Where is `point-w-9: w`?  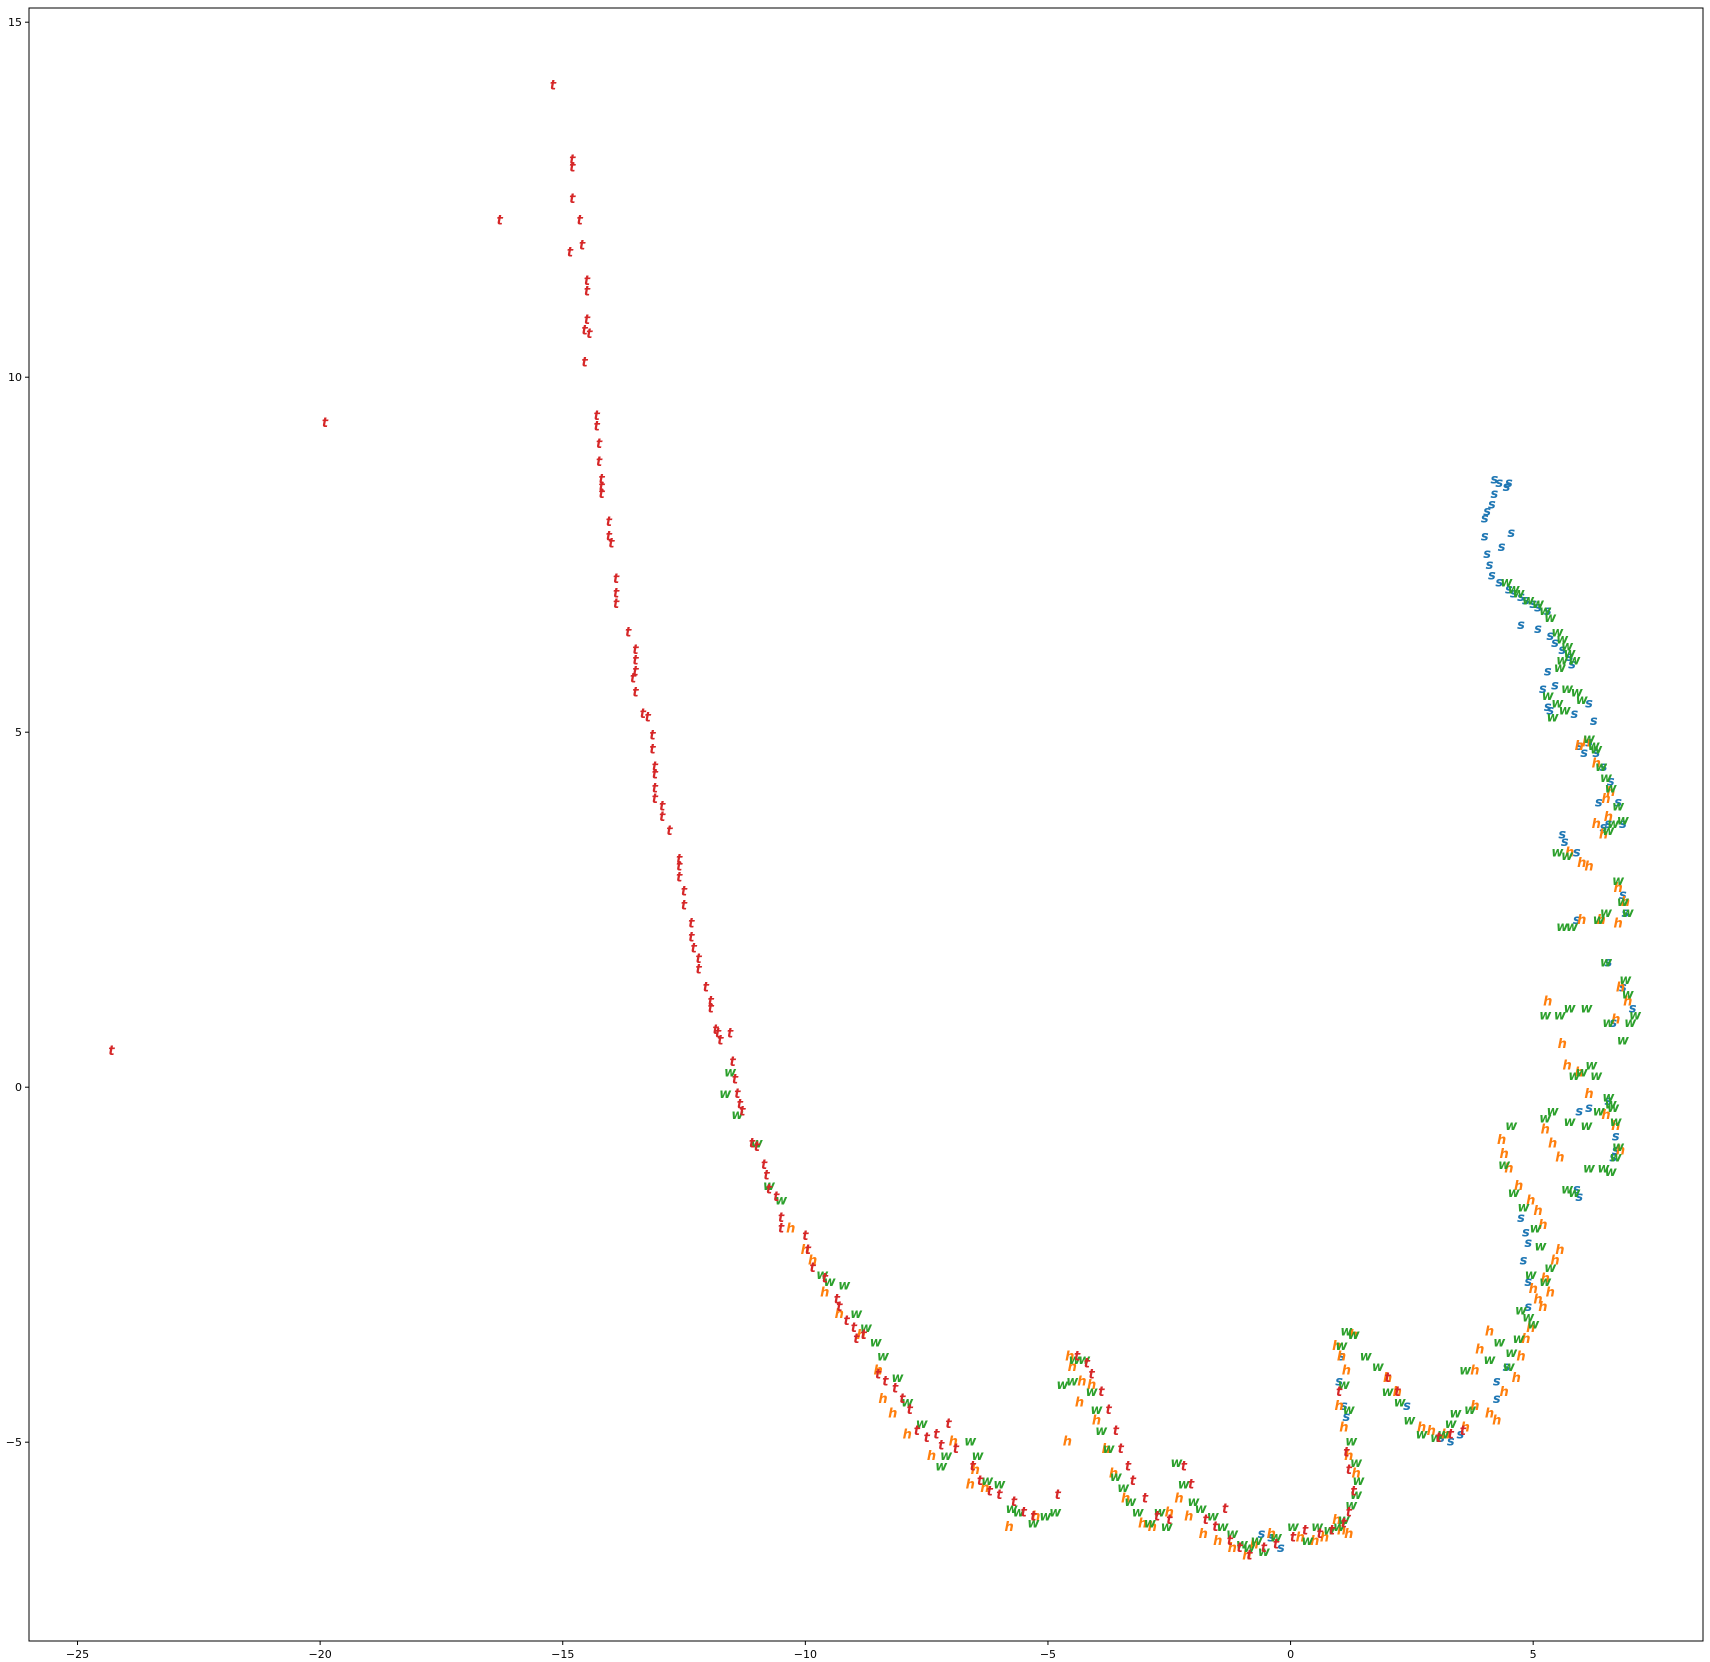
point-w-9: w is located at coordinates (1567, 647).